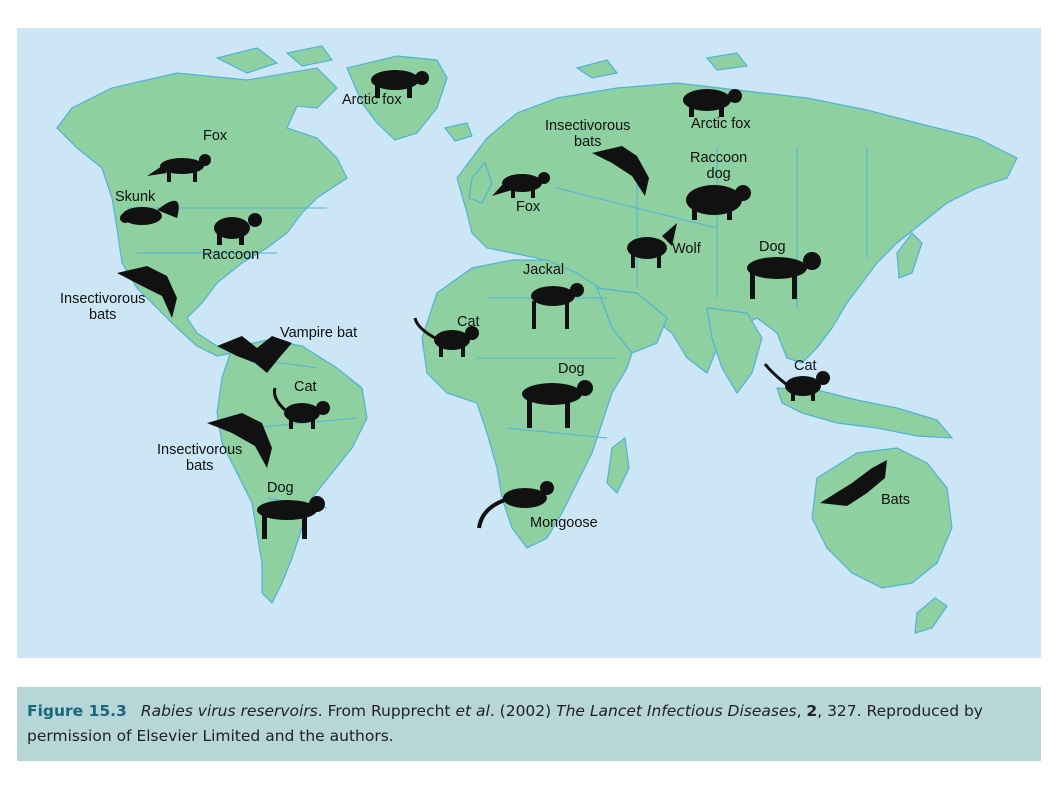 This screenshot has height=794, width=1058. What do you see at coordinates (229, 711) in the screenshot?
I see `figure-title: Rabies virus reservoirs` at bounding box center [229, 711].